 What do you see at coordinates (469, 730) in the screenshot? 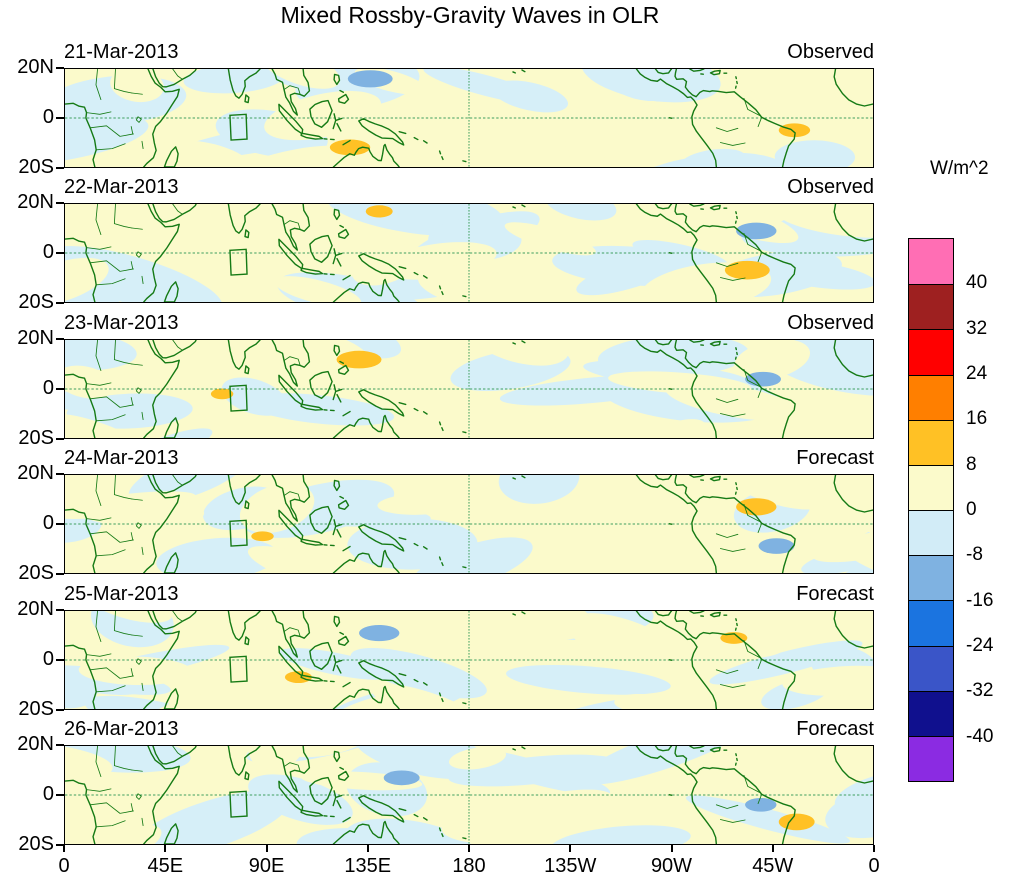
I see `panel-header: 26-Mar-2013 Forecast` at bounding box center [469, 730].